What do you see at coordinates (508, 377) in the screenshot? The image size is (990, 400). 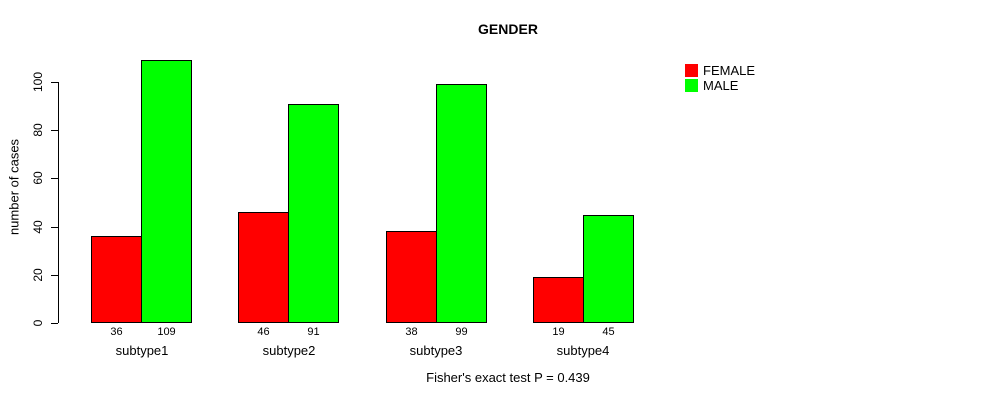 I see `annotation-text: Fisher's exact test P = 0.439` at bounding box center [508, 377].